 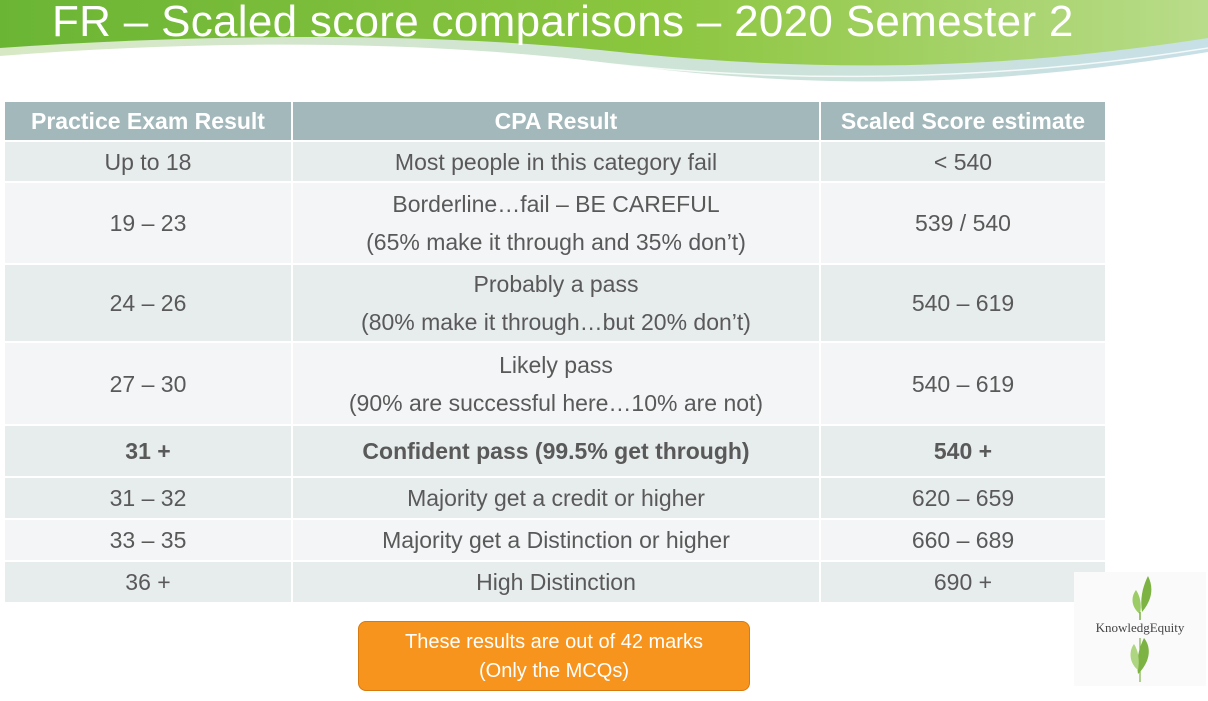 I want to click on banner-swoosh, so click(x=604, y=41).